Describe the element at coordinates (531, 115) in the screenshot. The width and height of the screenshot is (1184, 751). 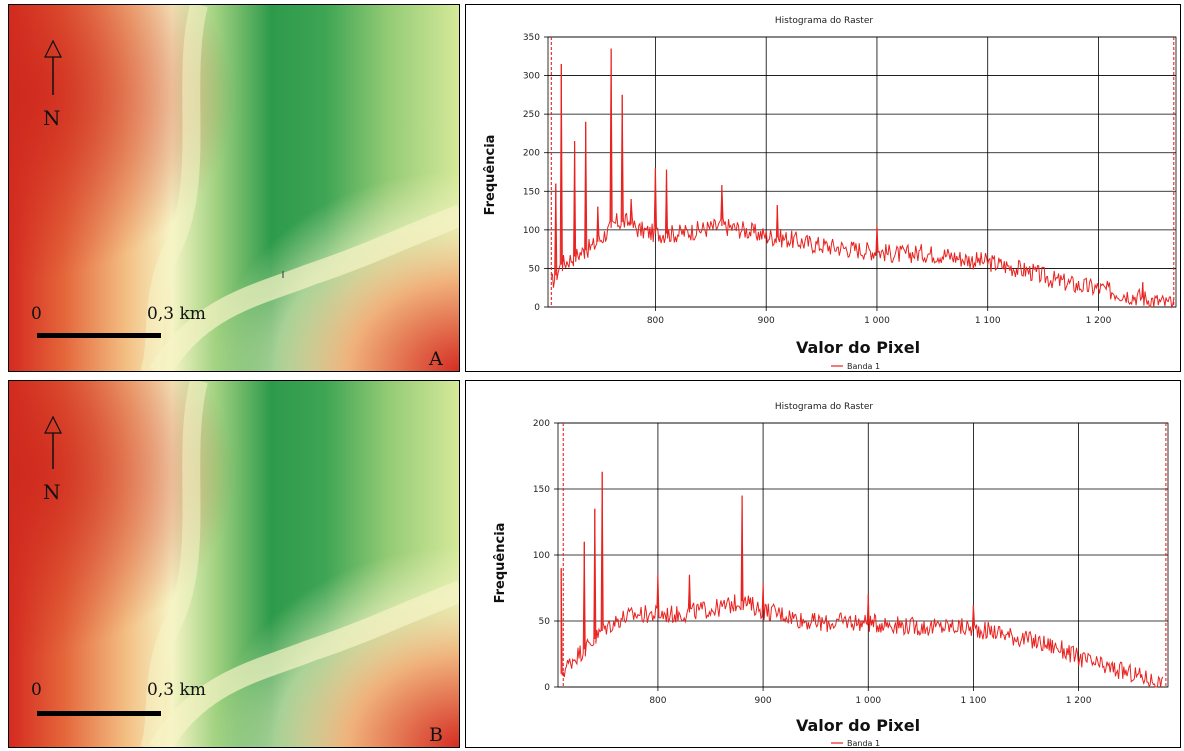
I see `y-tick-label: 250` at that location.